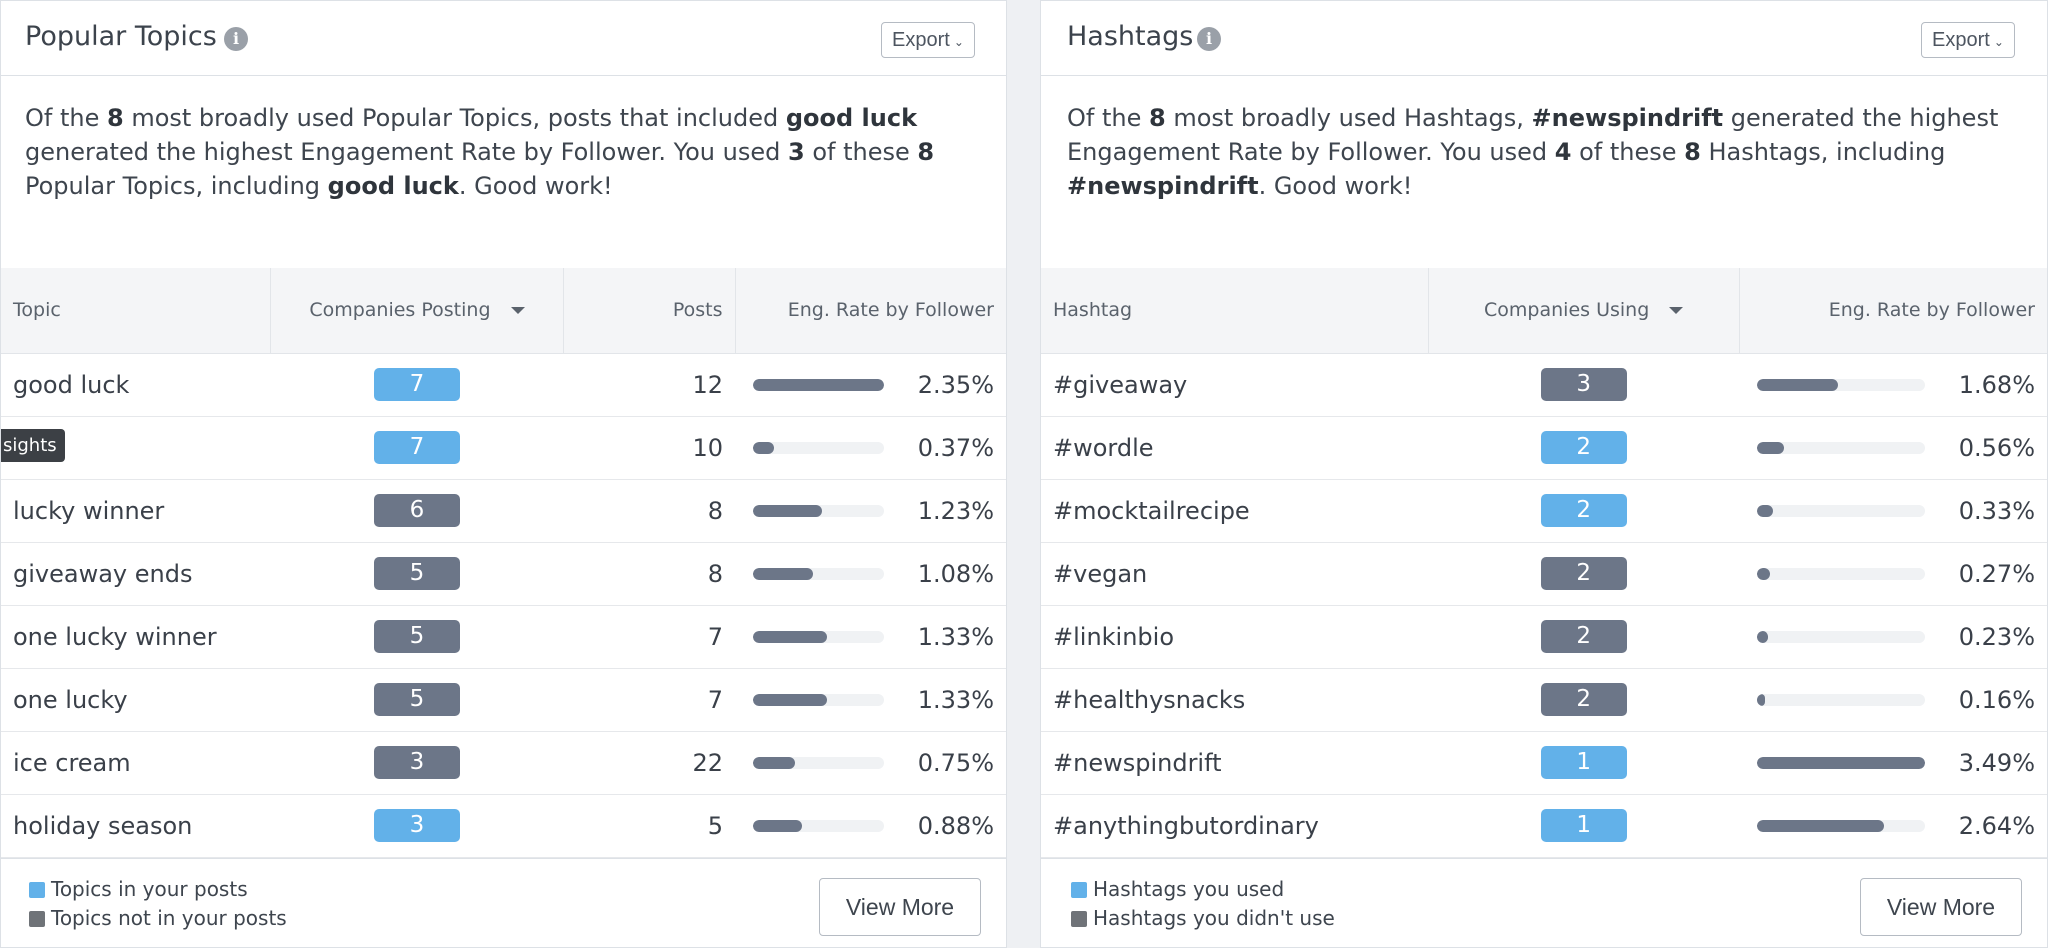 This screenshot has width=2048, height=948. I want to click on column-header-posts: Posts, so click(649, 311).